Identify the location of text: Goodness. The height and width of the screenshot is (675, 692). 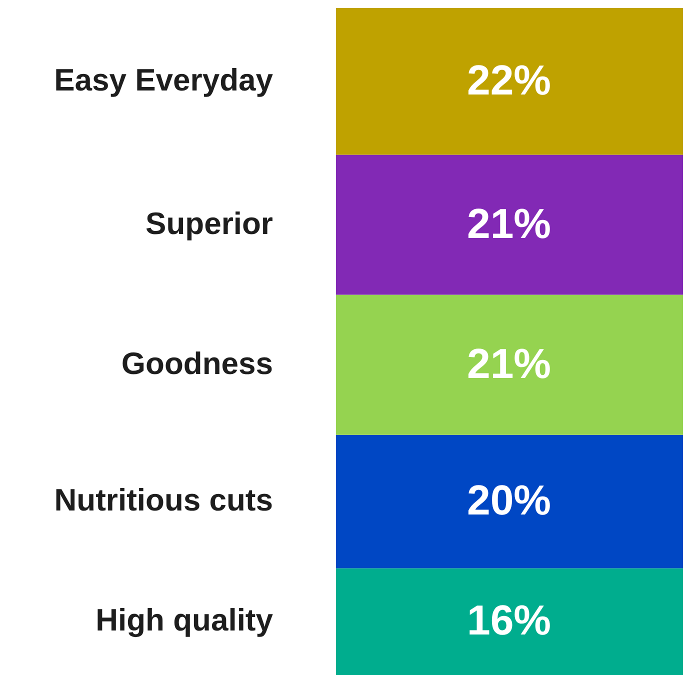
(197, 363).